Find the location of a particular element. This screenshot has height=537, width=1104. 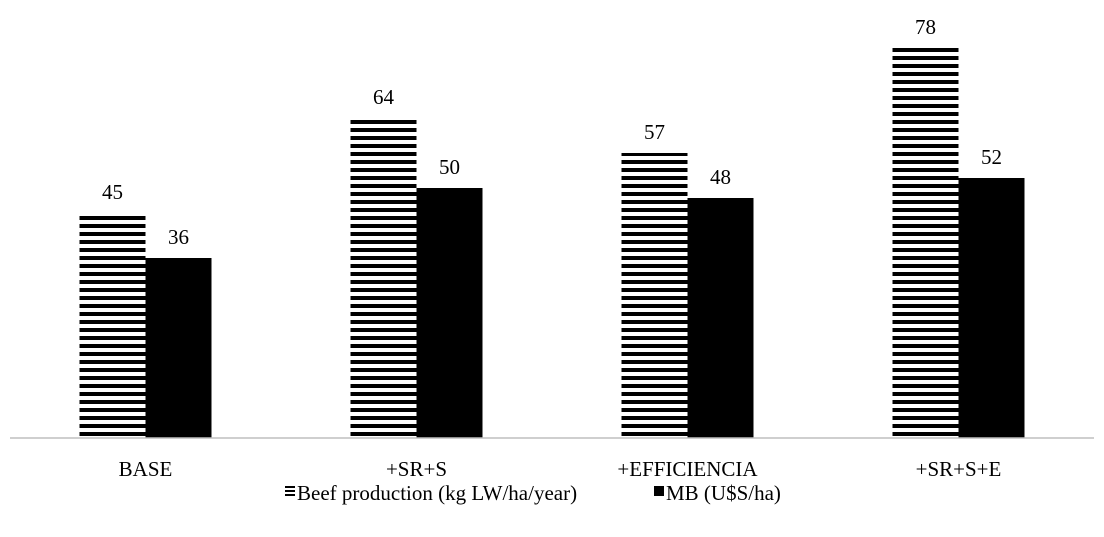

data-label-mb-2: 48 is located at coordinates (720, 177).